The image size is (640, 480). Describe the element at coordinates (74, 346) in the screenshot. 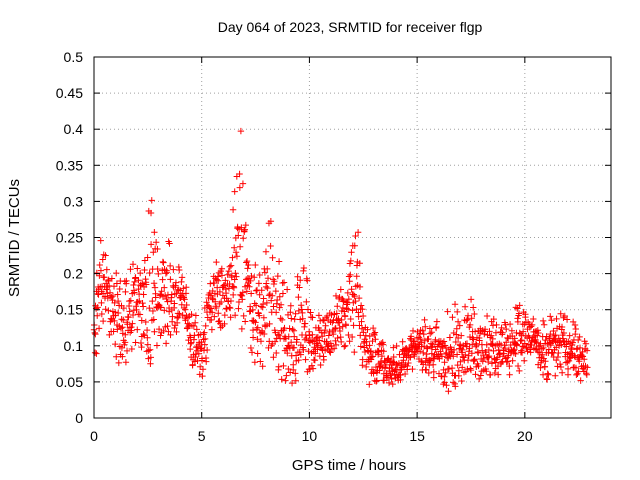

I see `y-tick-label: 0.1` at that location.